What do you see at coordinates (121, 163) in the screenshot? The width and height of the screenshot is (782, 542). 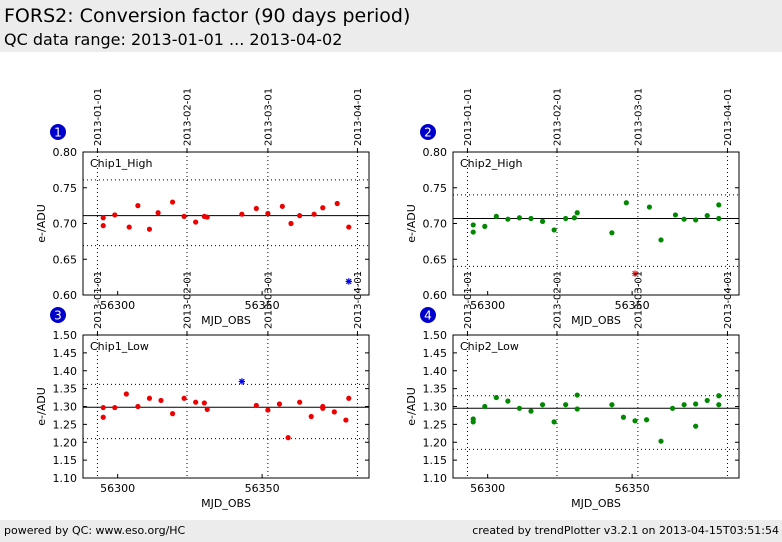 I see `series-label: Chip1_High` at bounding box center [121, 163].